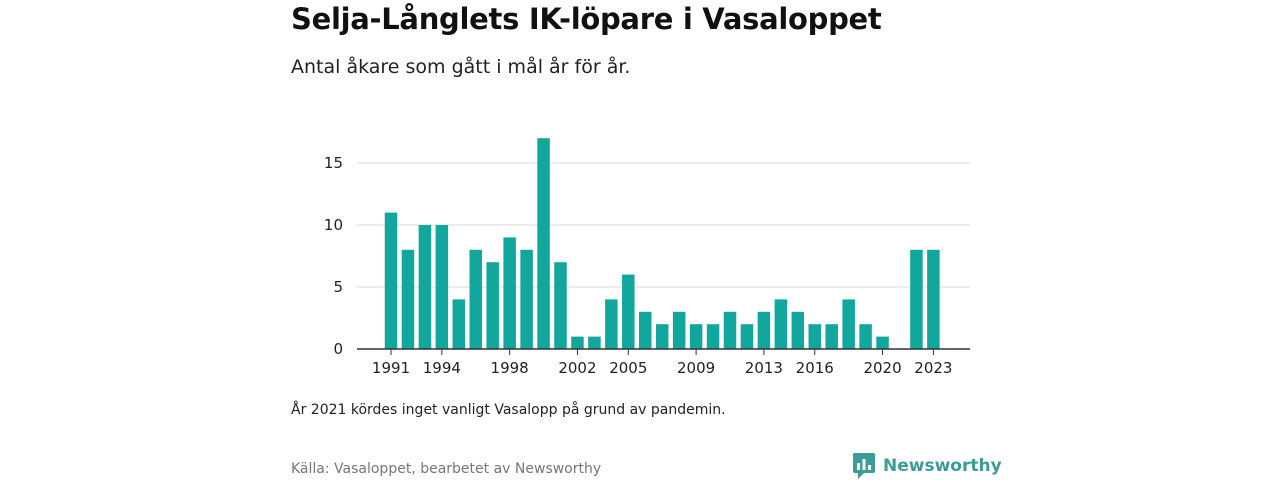 This screenshot has height=480, width=1280. I want to click on x-tick-label: 2013, so click(764, 368).